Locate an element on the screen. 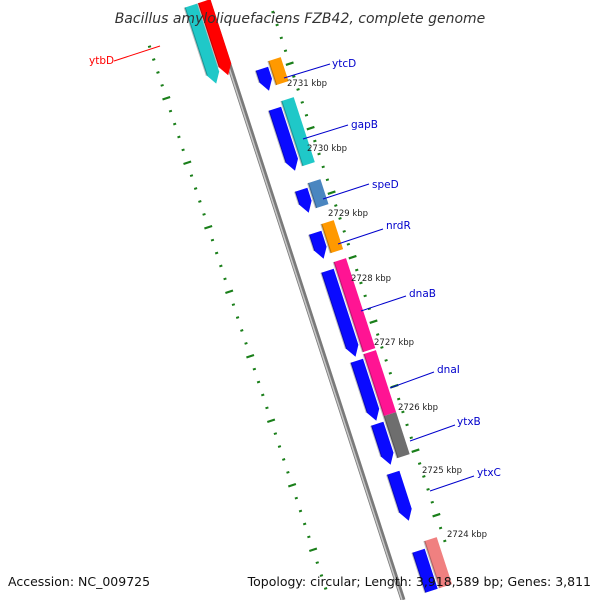  feature-blue-3-shade is located at coordinates (297, 198).